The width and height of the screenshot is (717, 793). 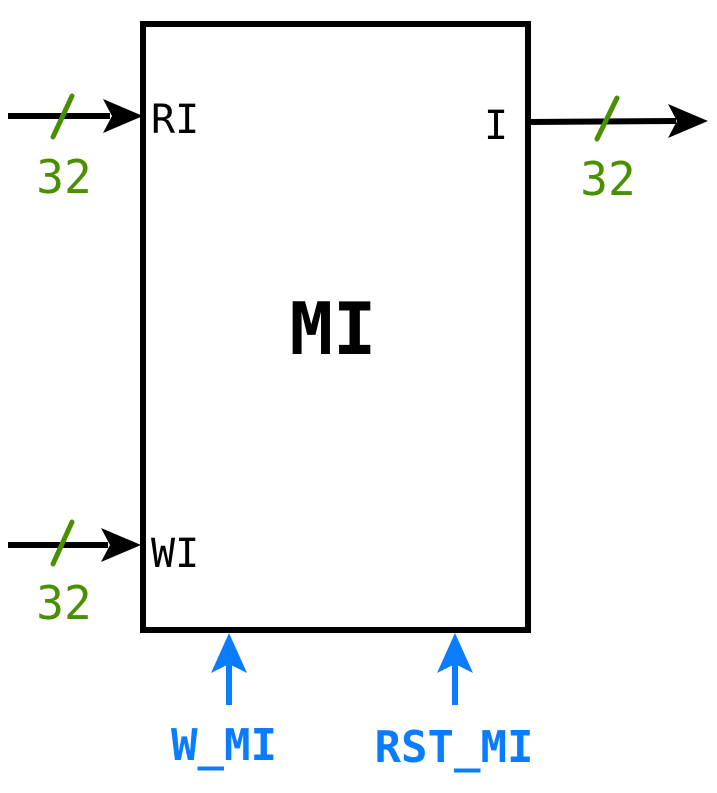 I want to click on i-bus-width: 32, so click(x=607, y=179).